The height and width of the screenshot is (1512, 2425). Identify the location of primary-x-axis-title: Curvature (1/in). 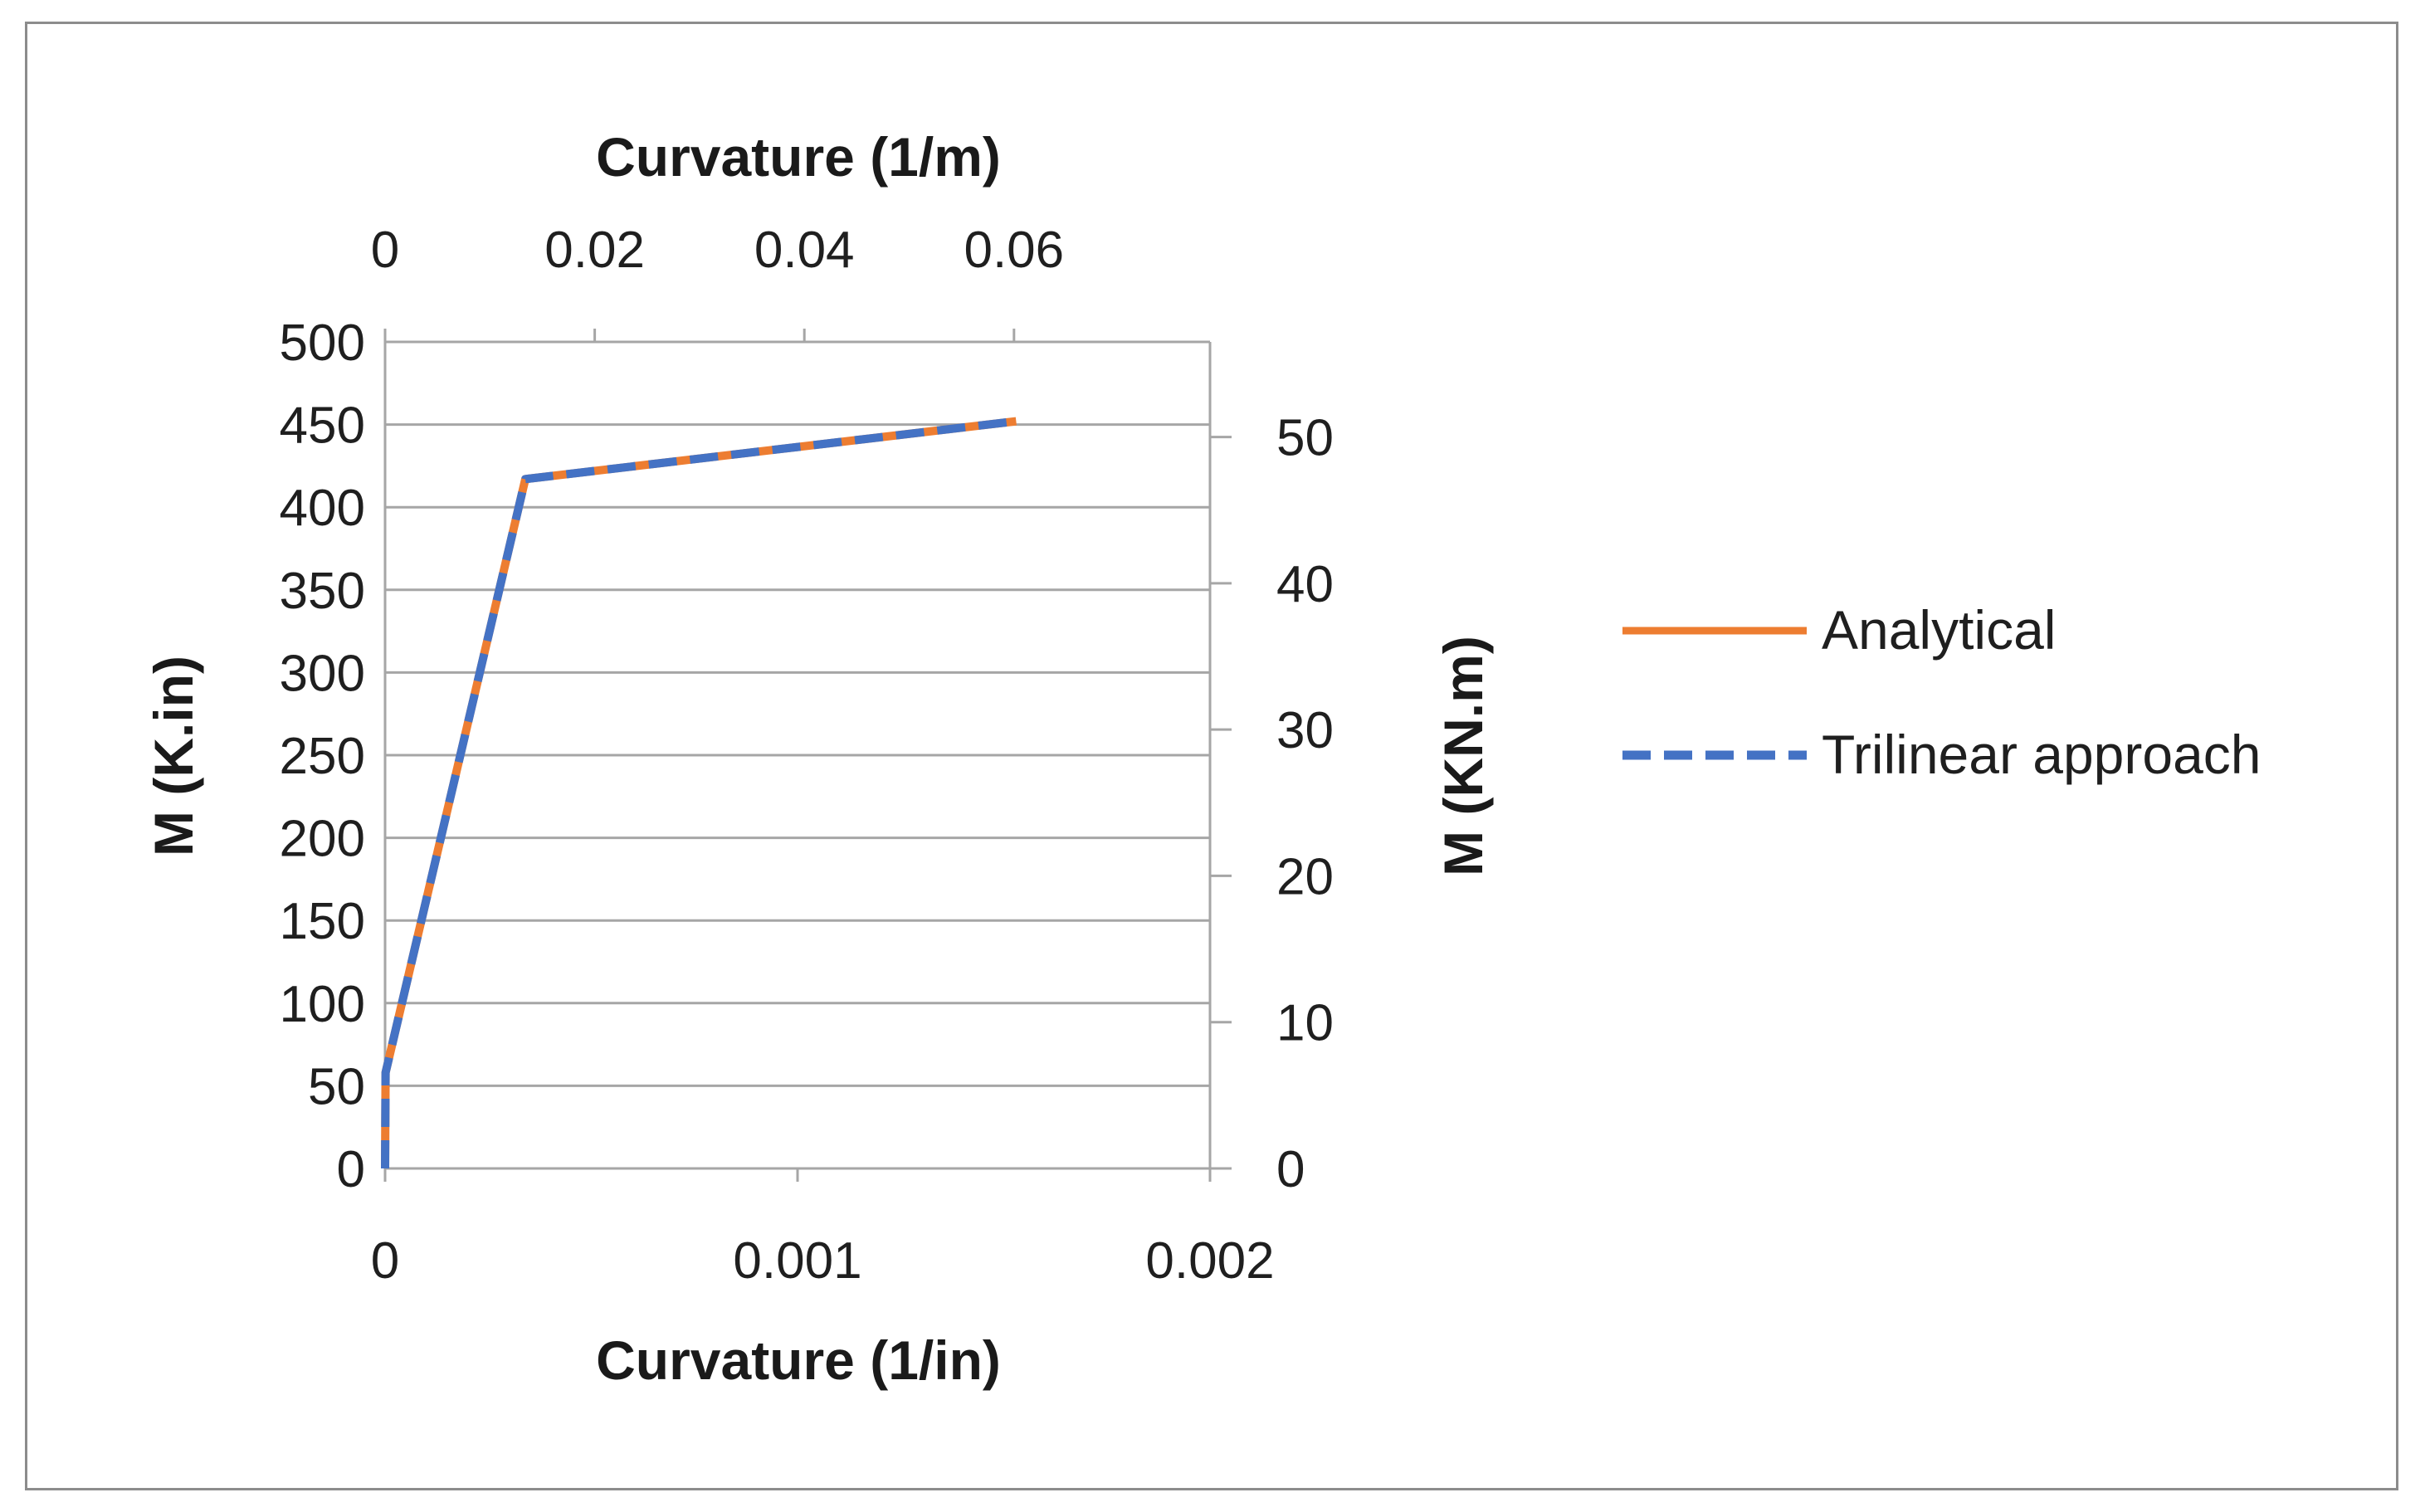
(798, 1360).